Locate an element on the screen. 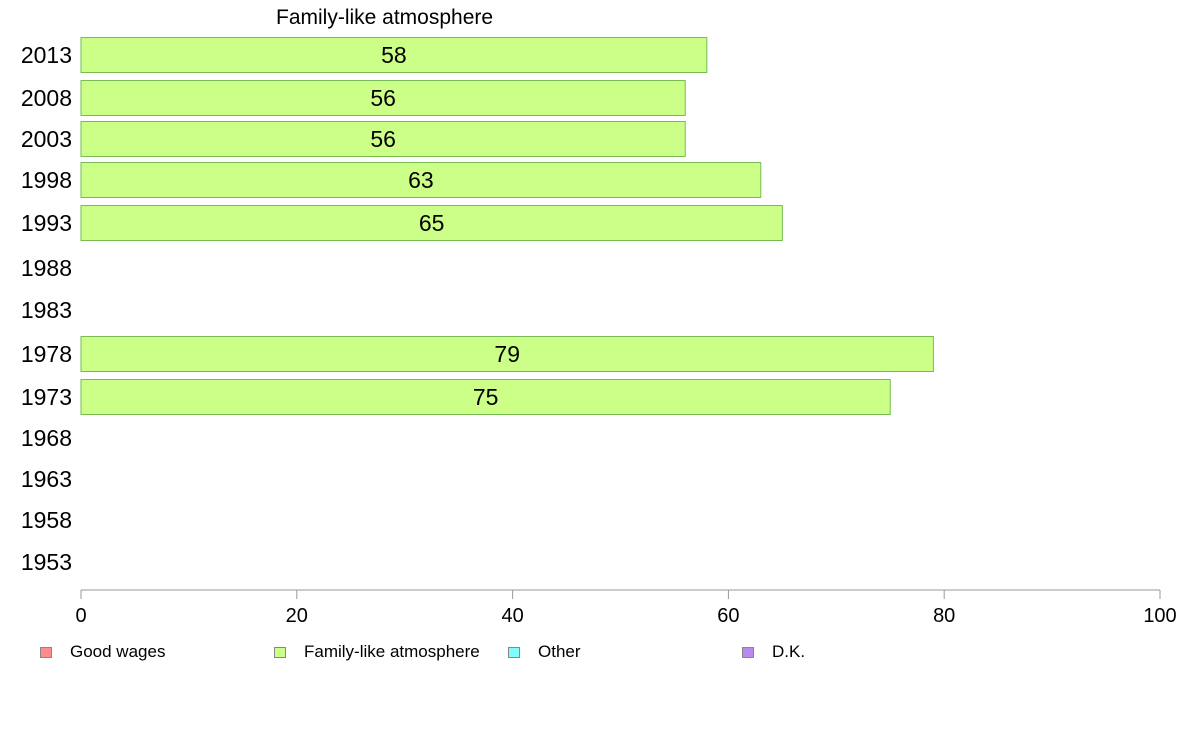 This screenshot has width=1188, height=736. y-tick-label: 1983 is located at coordinates (46, 310).